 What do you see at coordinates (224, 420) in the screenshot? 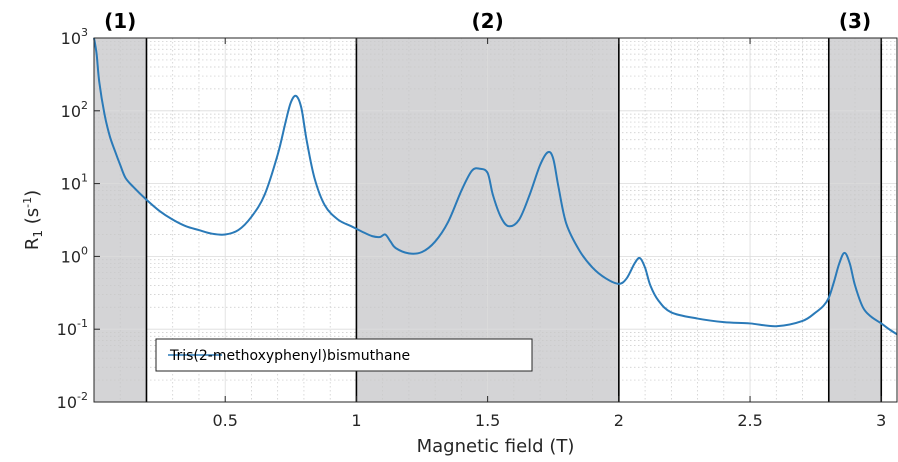
I see `x-tick-label: 0.5` at bounding box center [224, 420].